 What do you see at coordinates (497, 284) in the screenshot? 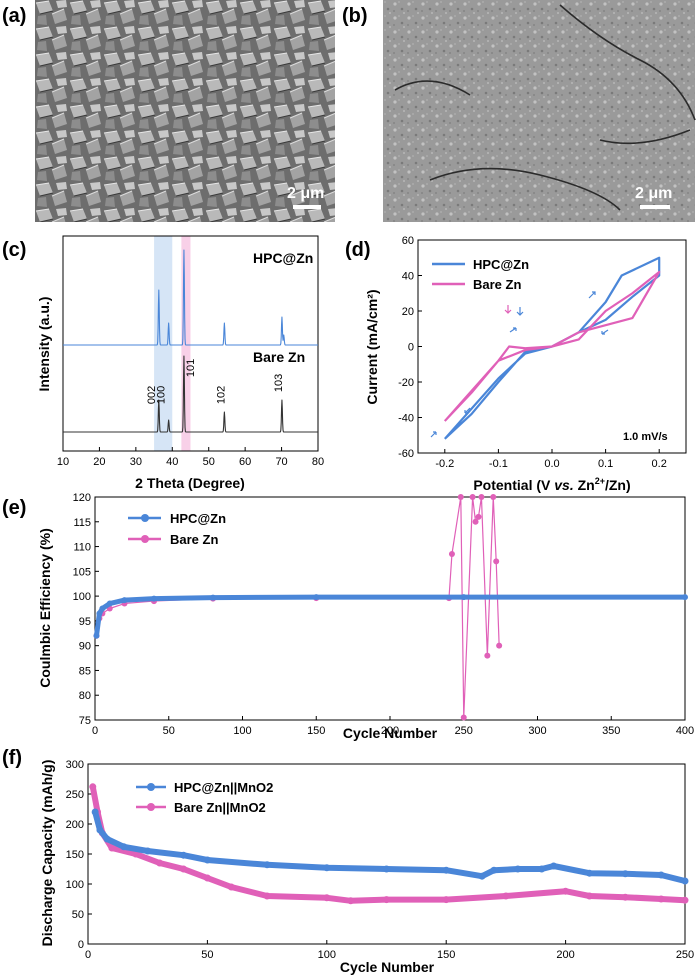
I see `legend-d-bare-zn: Bare Zn` at bounding box center [497, 284].